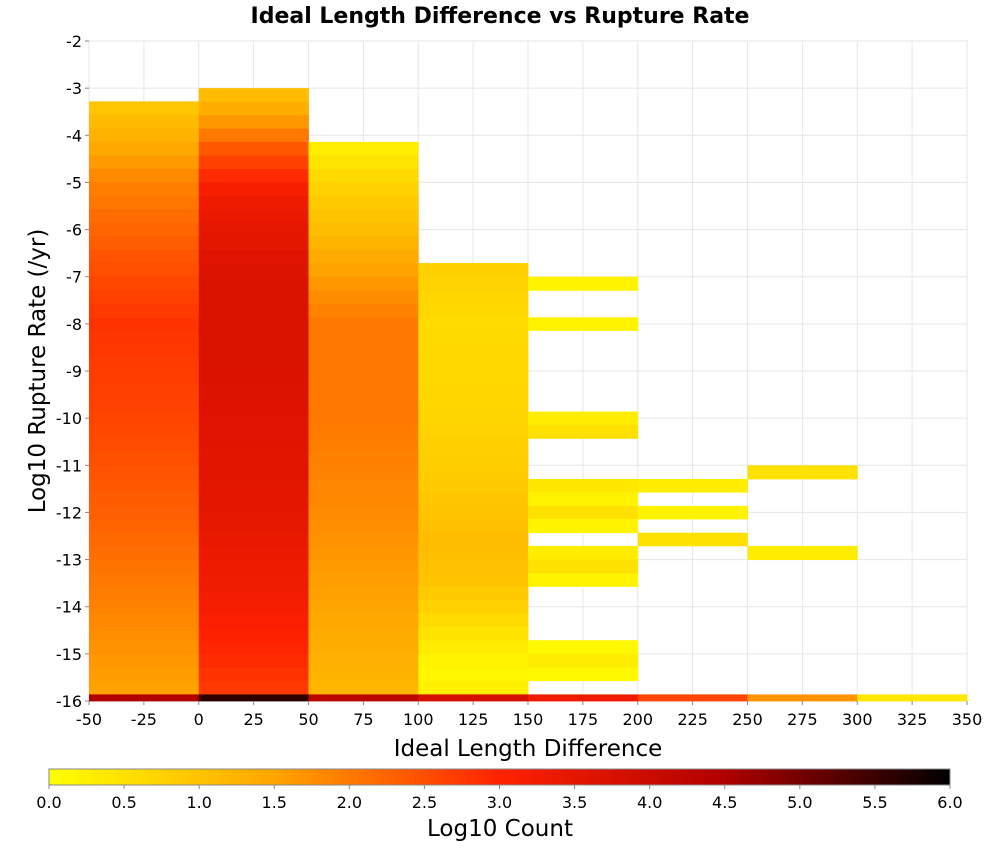 This screenshot has width=1000, height=850. I want to click on y-tick-label: -5, so click(74, 182).